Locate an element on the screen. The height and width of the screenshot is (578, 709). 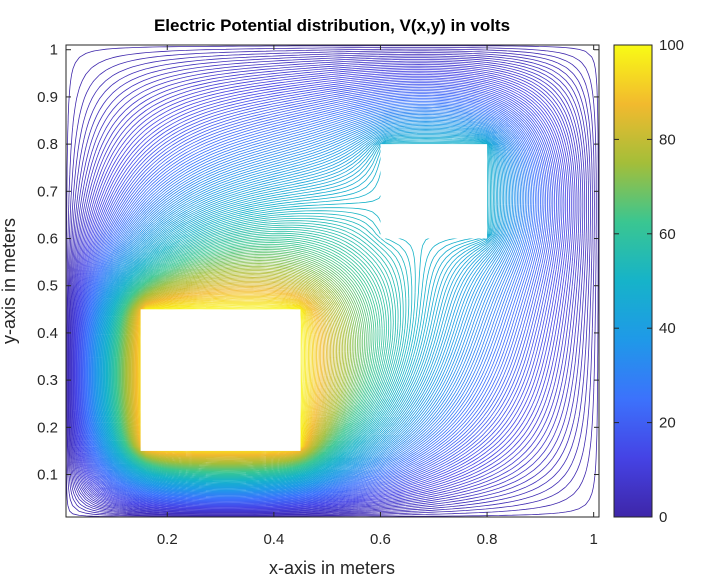
y-tick-label: 0.2 is located at coordinates (47, 427).